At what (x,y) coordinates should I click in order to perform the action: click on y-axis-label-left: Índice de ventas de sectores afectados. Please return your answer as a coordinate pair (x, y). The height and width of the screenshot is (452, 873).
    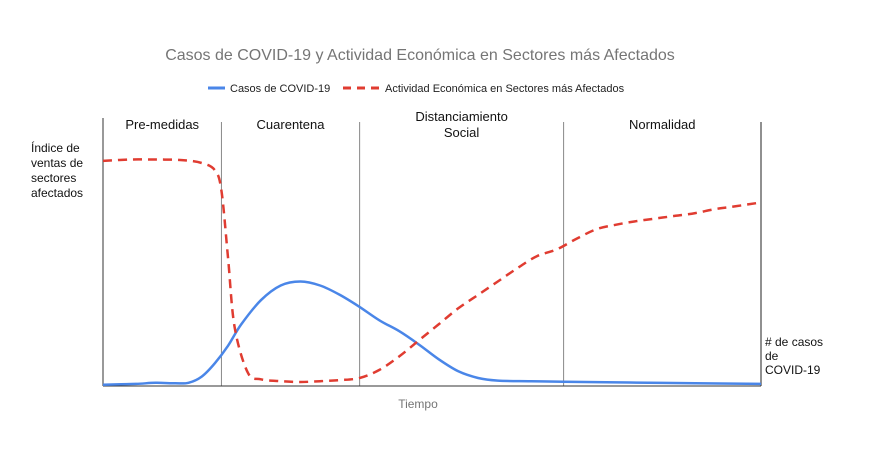
    Looking at the image, I should click on (57, 170).